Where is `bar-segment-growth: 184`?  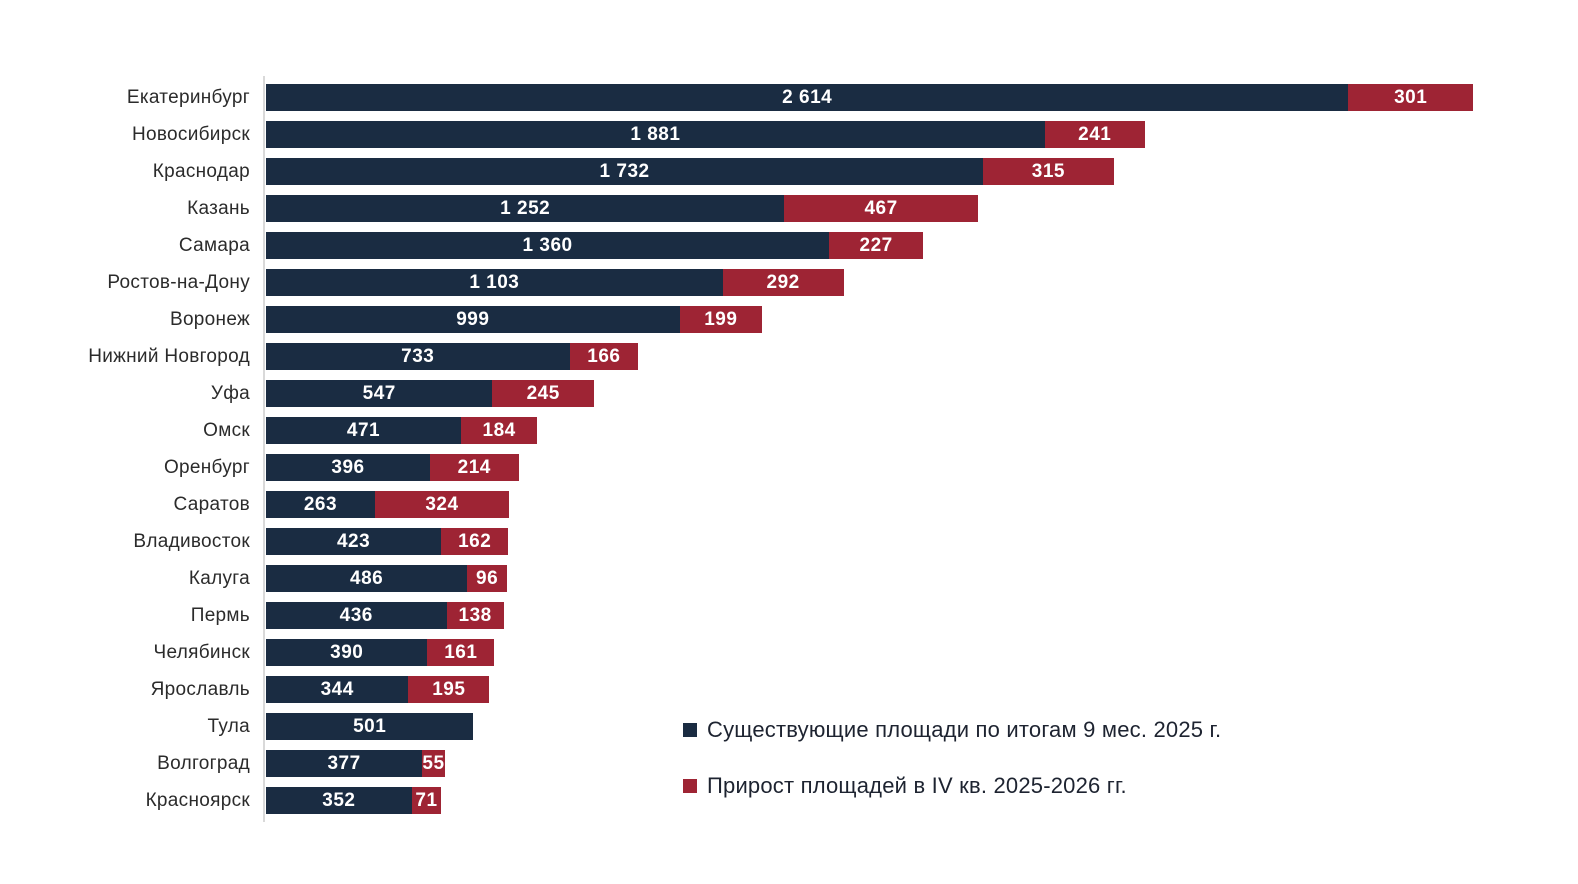 bar-segment-growth: 184 is located at coordinates (499, 430).